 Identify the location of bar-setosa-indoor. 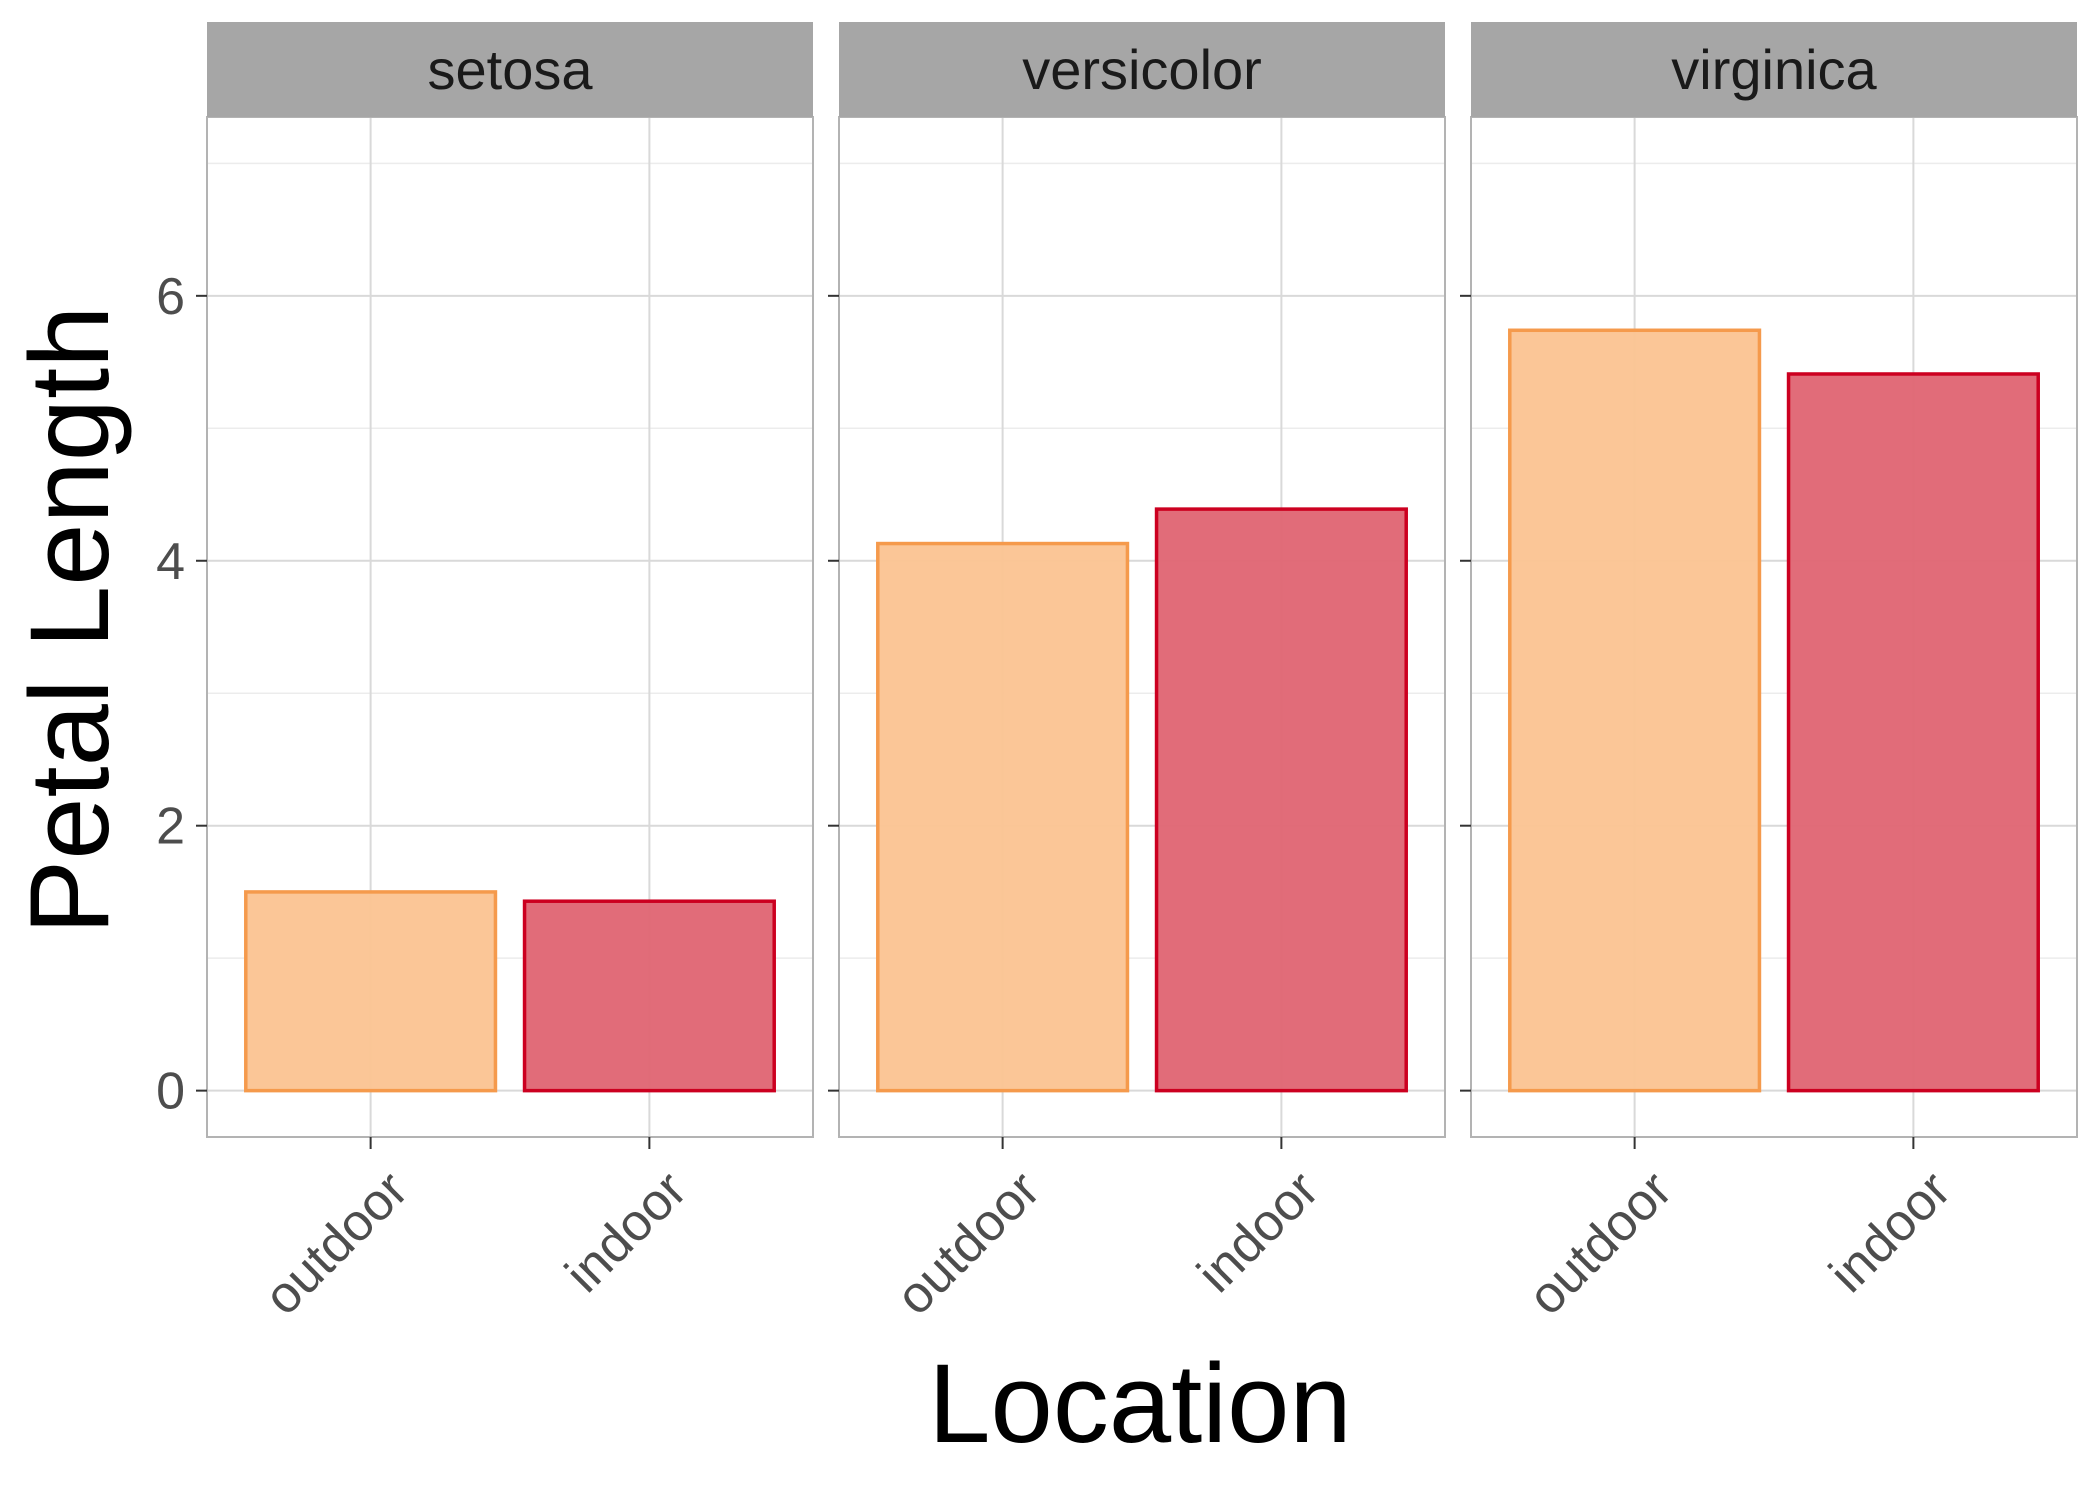
(649, 996).